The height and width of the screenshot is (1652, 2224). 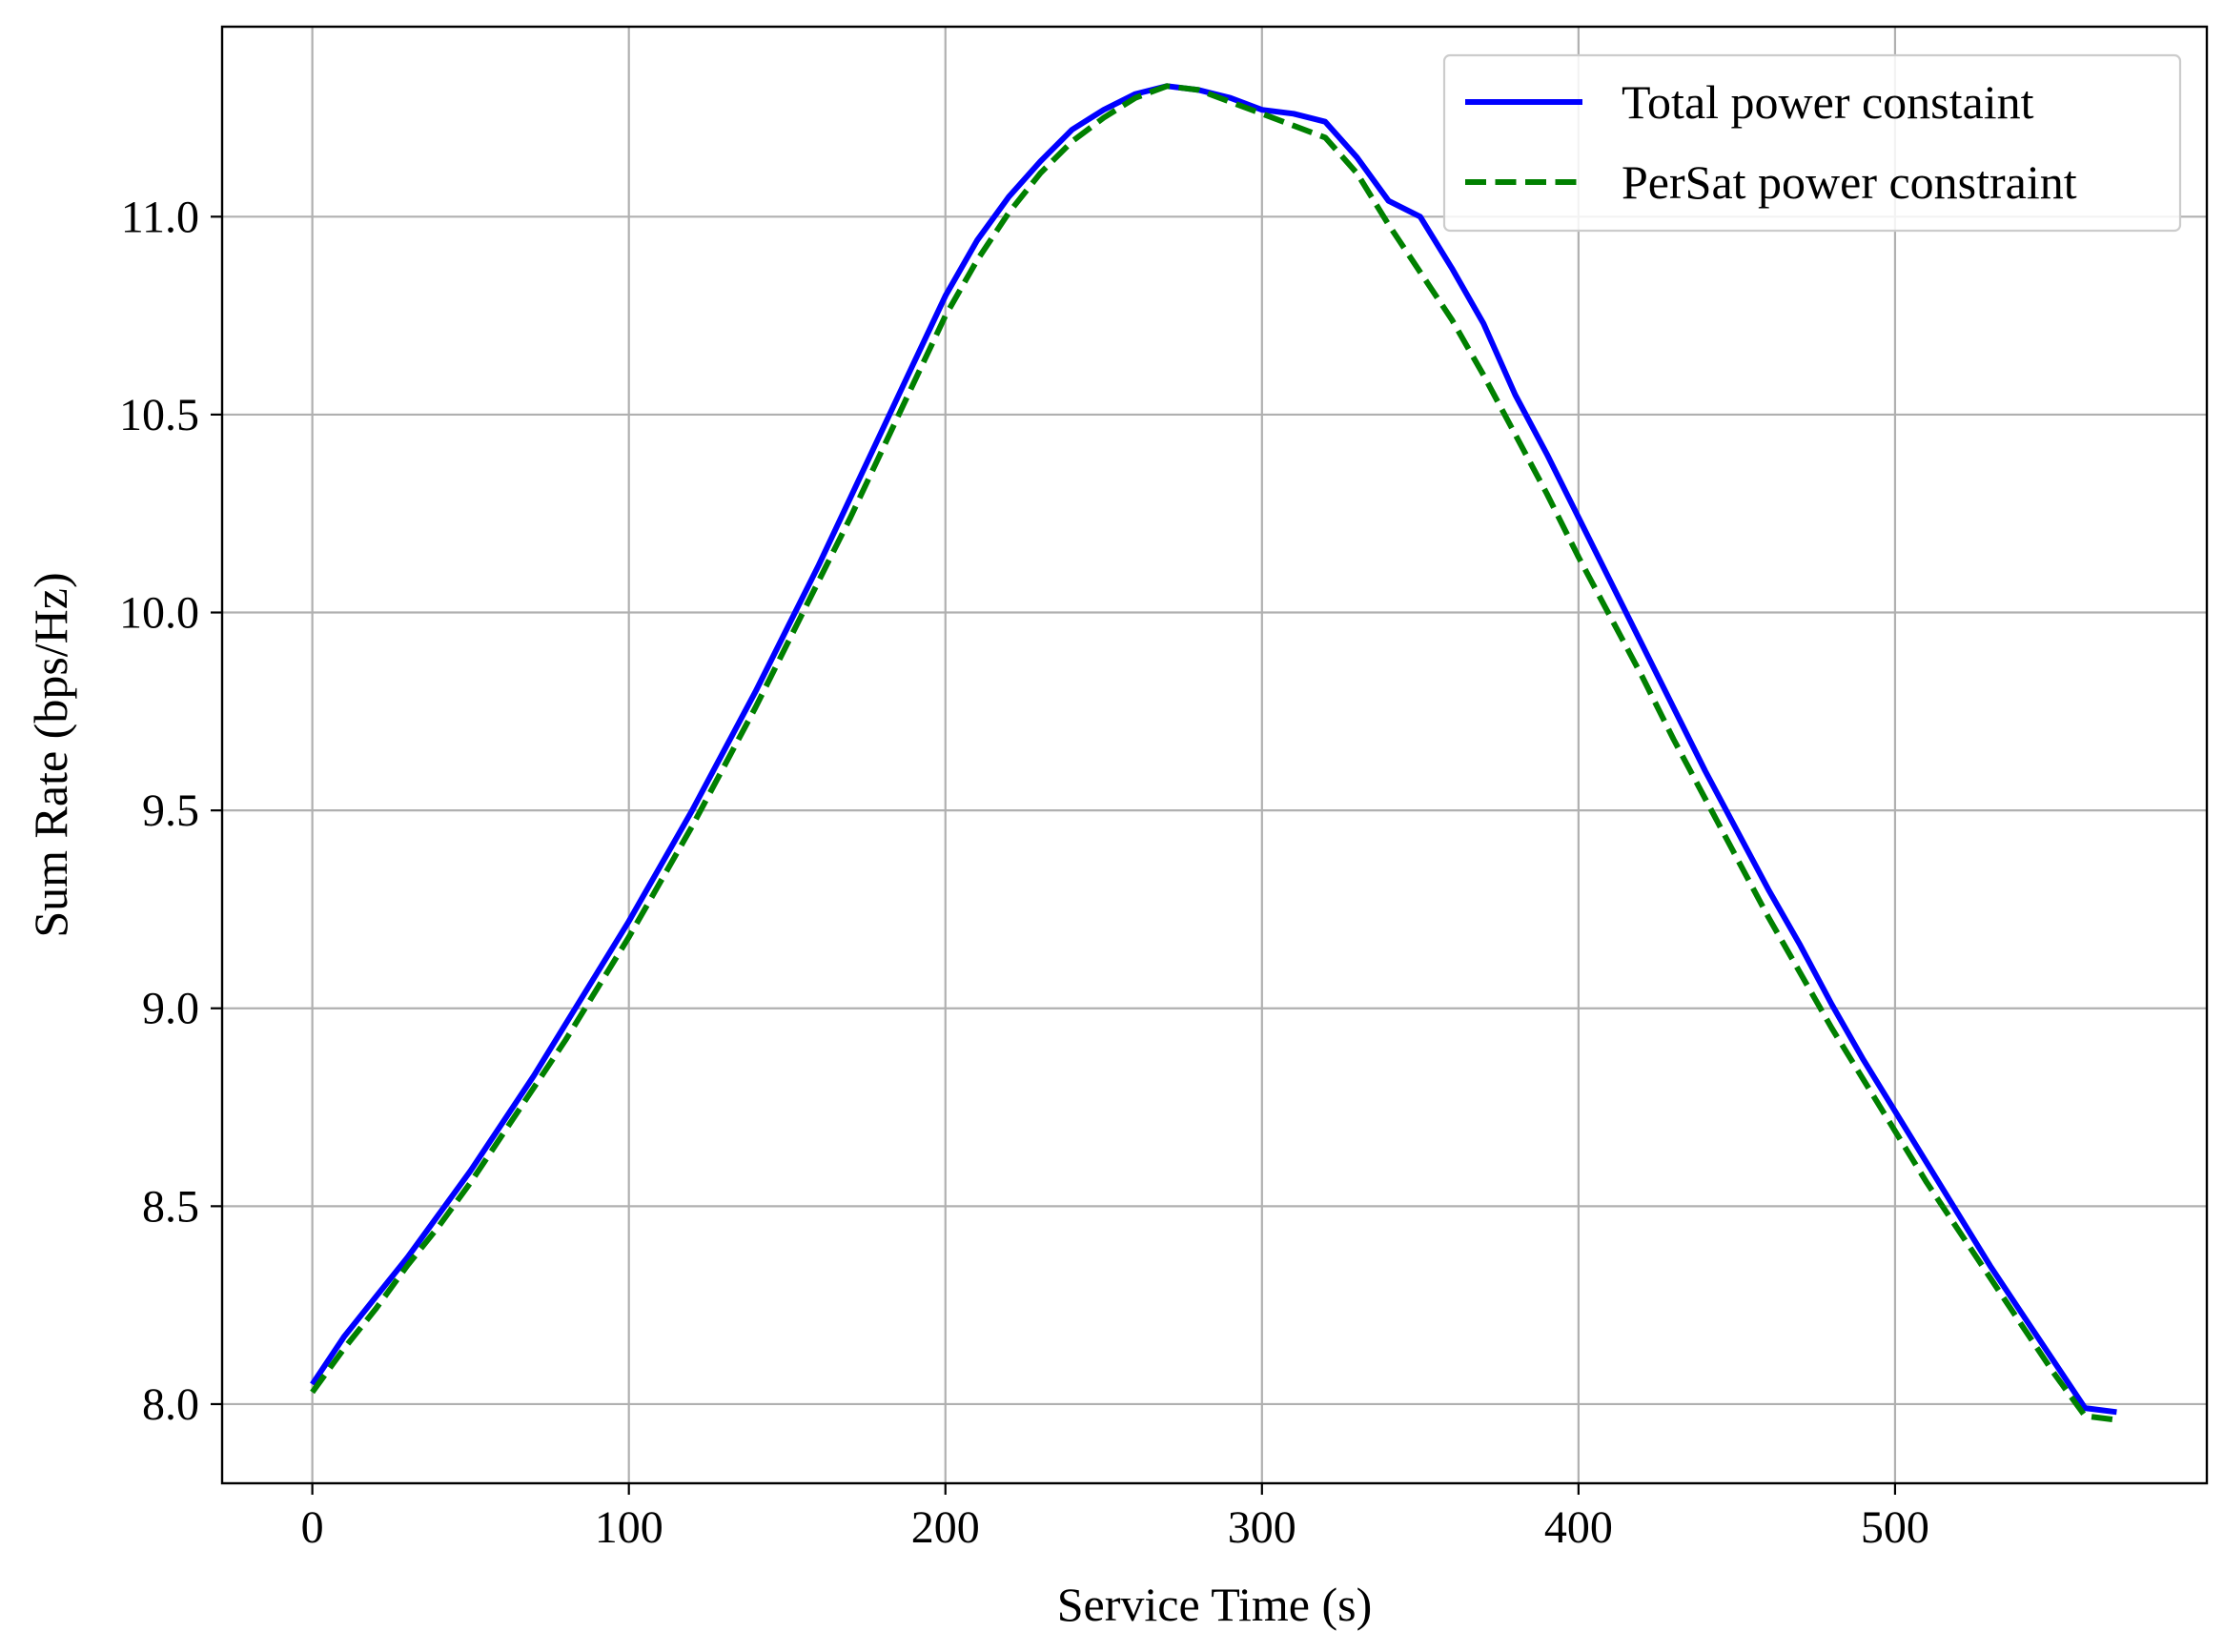 What do you see at coordinates (629, 1527) in the screenshot?
I see `x-tick-label: 100` at bounding box center [629, 1527].